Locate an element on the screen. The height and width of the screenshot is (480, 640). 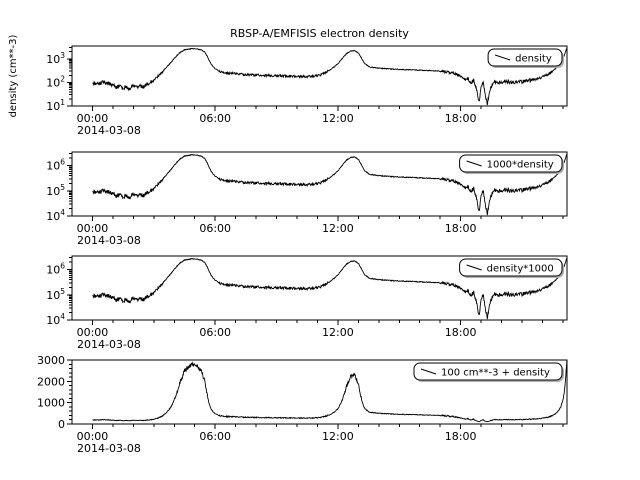
panel-1-trace-layer is located at coordinates (329, 76).